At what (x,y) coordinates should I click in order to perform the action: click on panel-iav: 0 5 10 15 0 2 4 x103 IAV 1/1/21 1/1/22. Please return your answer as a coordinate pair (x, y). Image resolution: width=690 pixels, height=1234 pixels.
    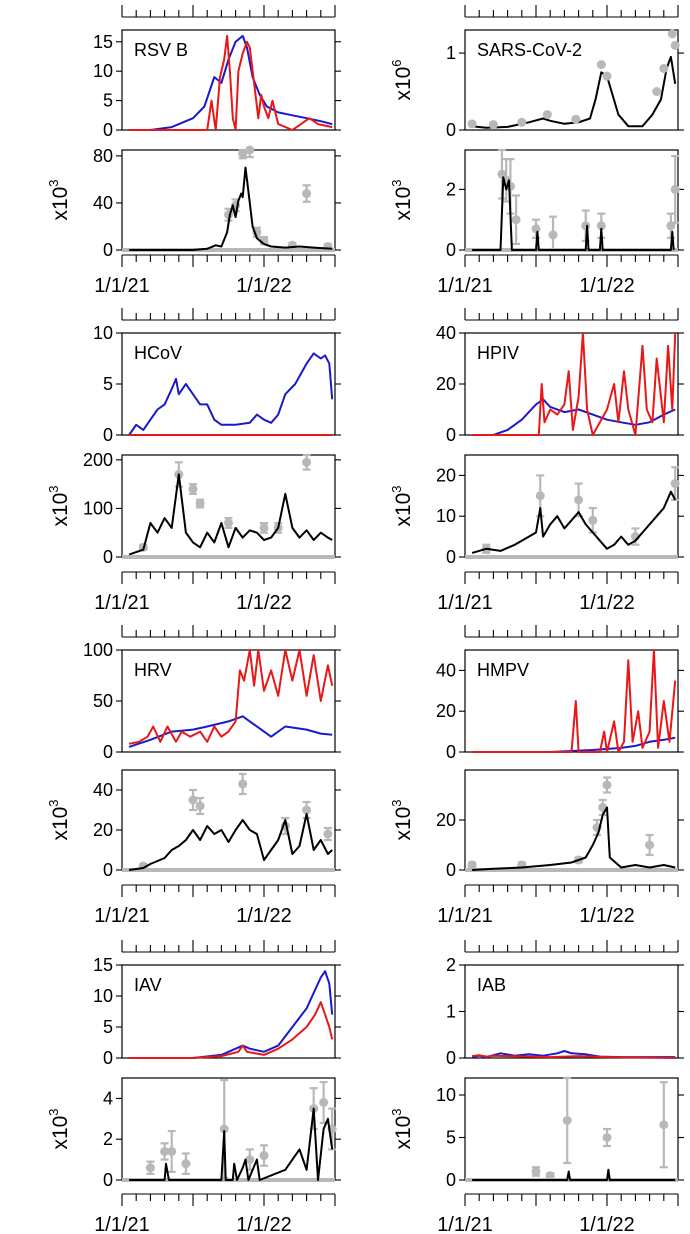
    Looking at the image, I should click on (193, 1087).